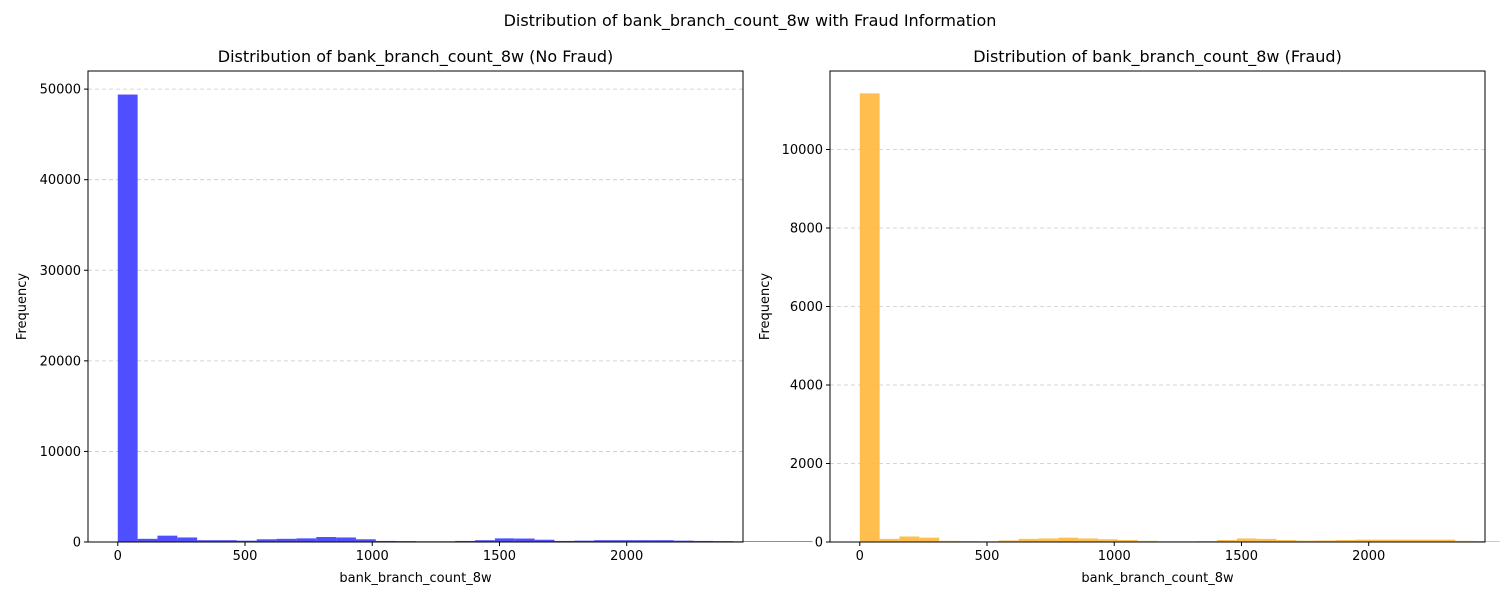 The image size is (1500, 600). Describe the element at coordinates (60, 180) in the screenshot. I see `y-tick-label: 40000` at that location.